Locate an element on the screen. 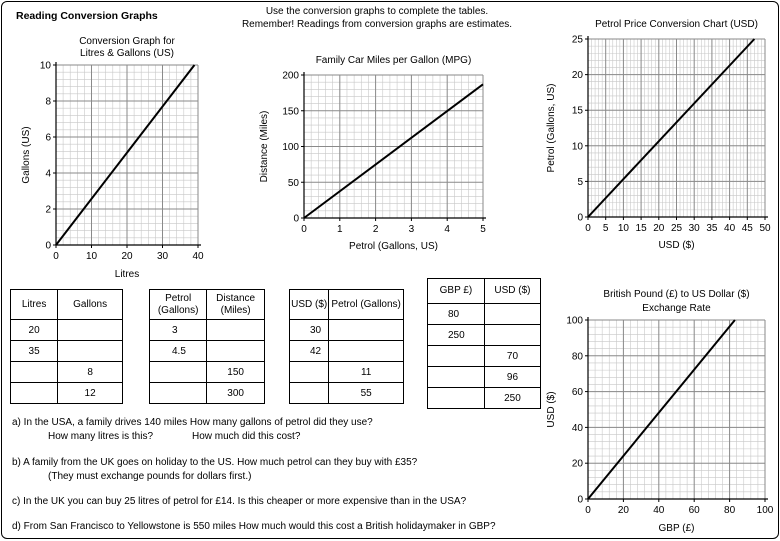 This screenshot has width=780, height=541. table-row: 42 is located at coordinates (346, 351).